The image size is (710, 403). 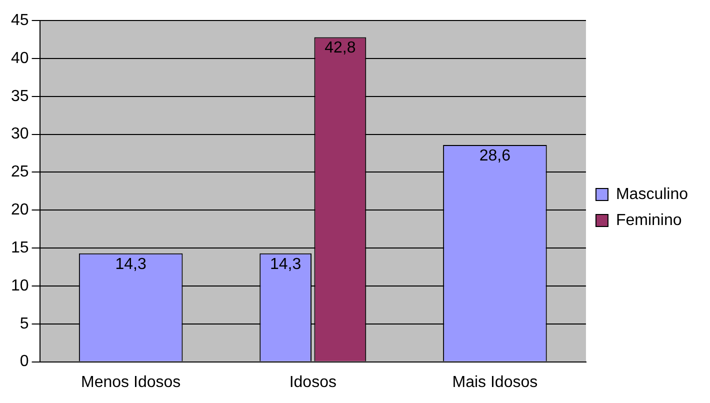 What do you see at coordinates (652, 194) in the screenshot?
I see `legend-label: Masculino` at bounding box center [652, 194].